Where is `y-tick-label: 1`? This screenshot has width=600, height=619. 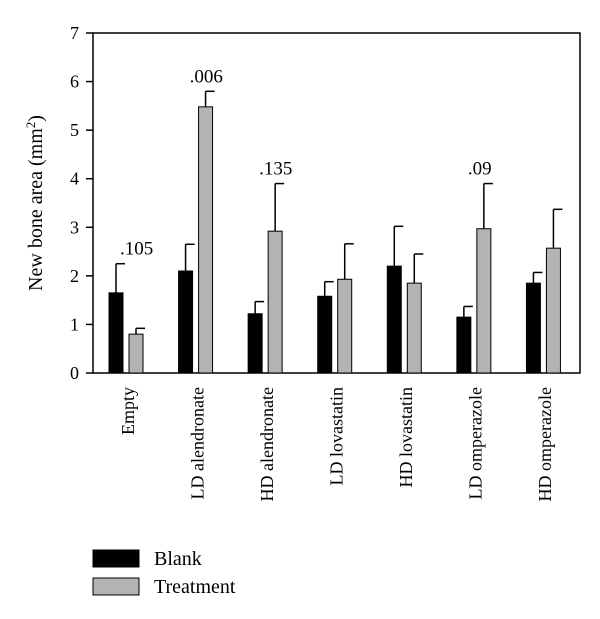
y-tick-label: 1 is located at coordinates (74, 324).